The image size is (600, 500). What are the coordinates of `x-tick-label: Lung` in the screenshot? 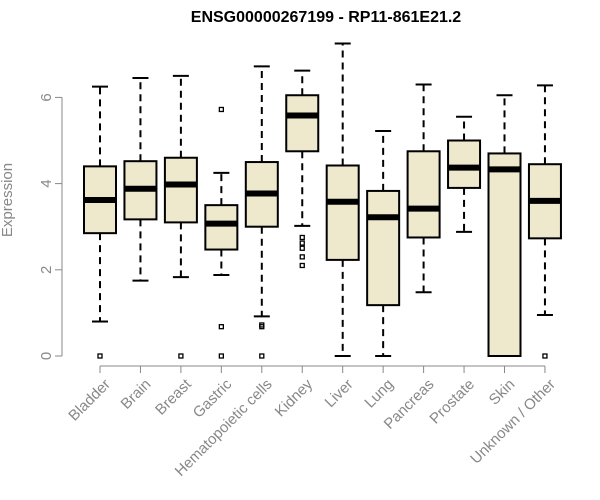 It's located at (379, 394).